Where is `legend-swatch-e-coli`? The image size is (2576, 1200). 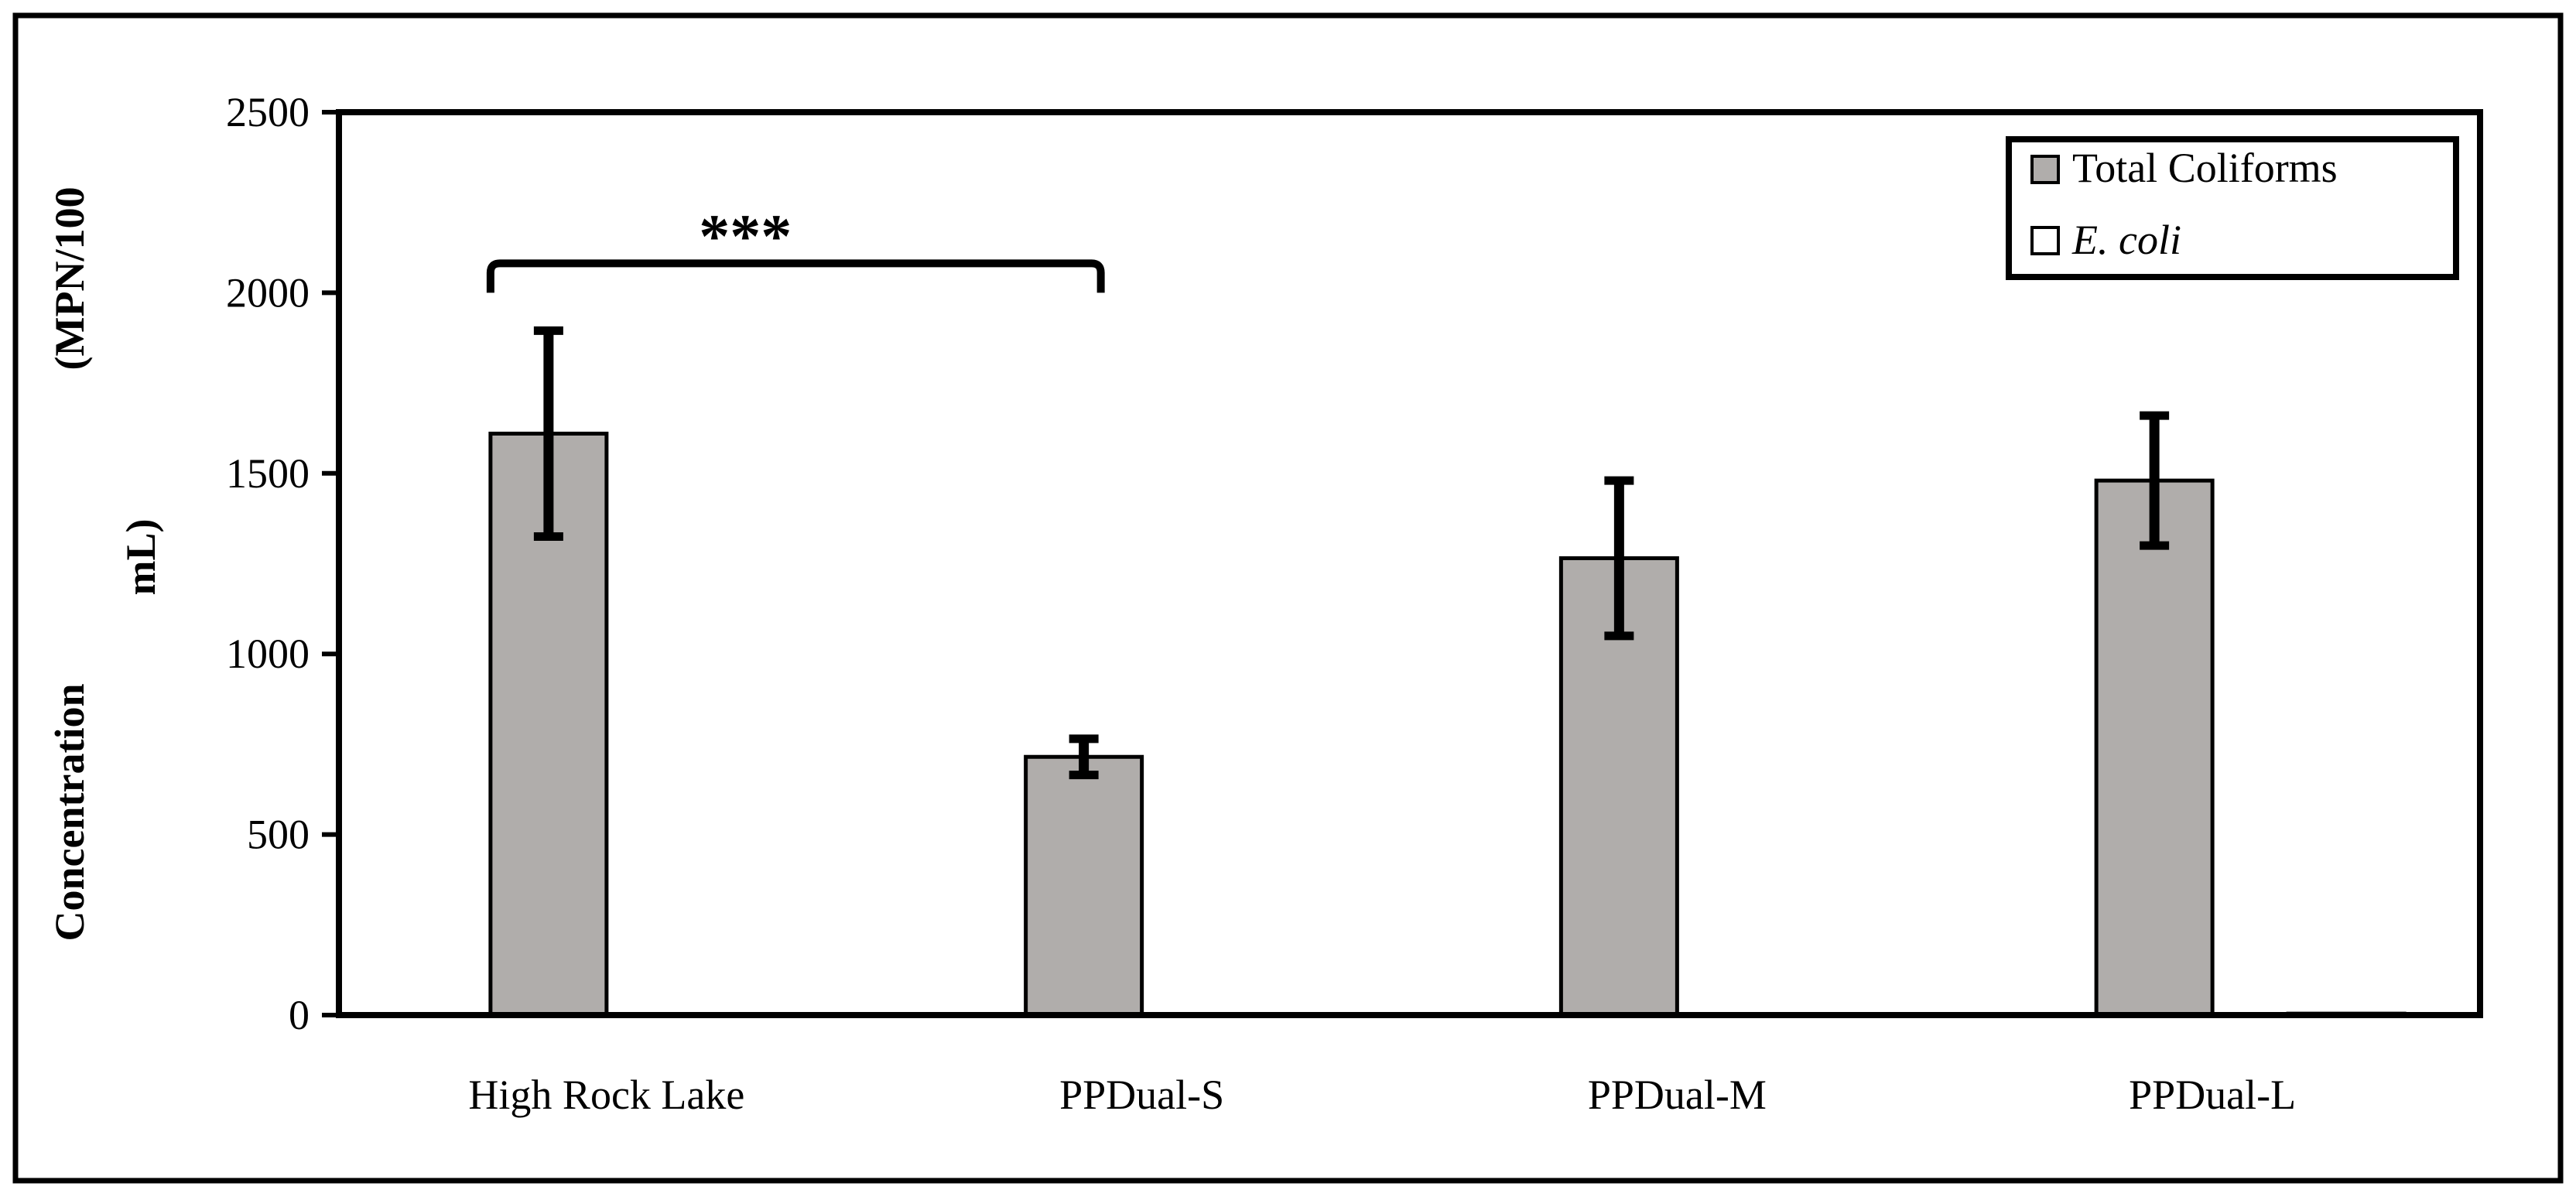 legend-swatch-e-coli is located at coordinates (2045, 240).